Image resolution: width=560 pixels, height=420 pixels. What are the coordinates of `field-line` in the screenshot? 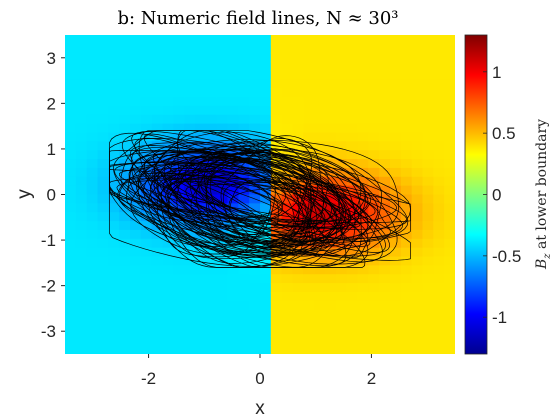 It's located at (255, 199).